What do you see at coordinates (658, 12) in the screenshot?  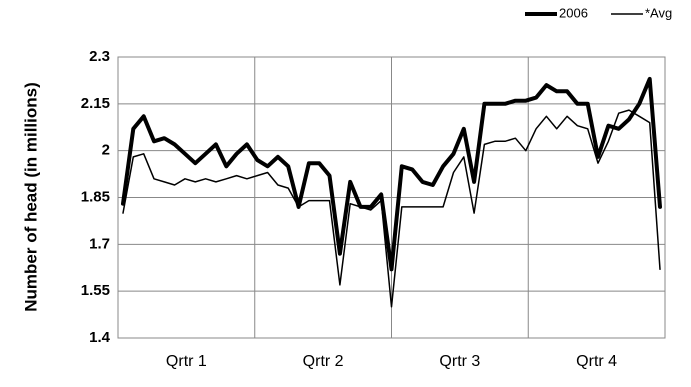 I see `legend-label: *Avg` at bounding box center [658, 12].